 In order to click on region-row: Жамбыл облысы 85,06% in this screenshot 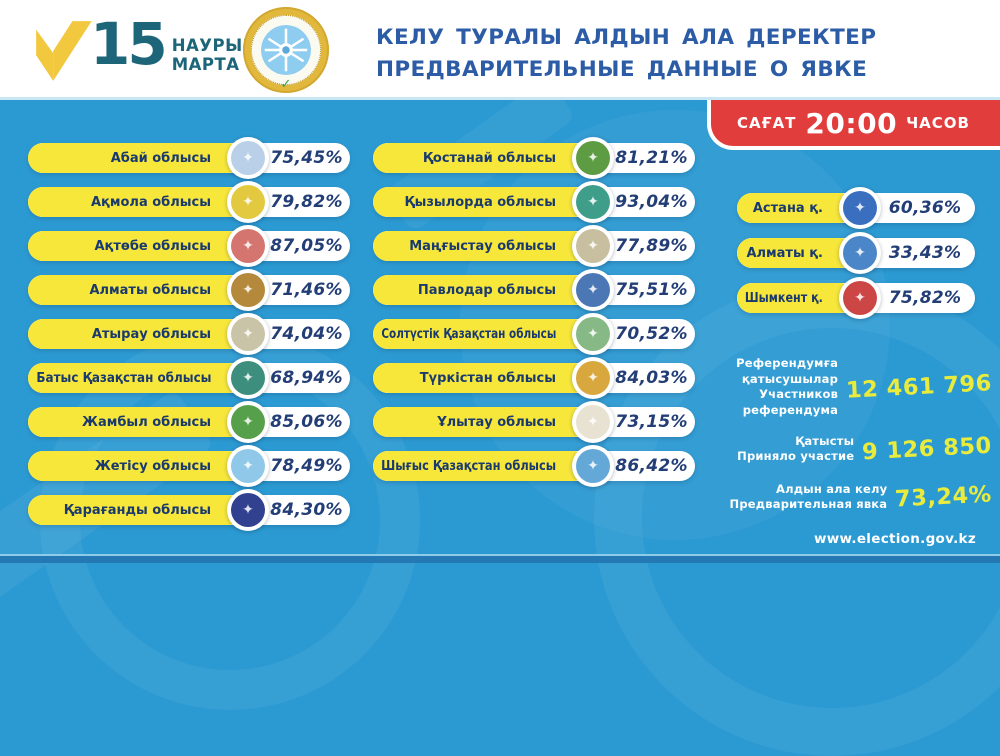, I will do `click(189, 422)`.